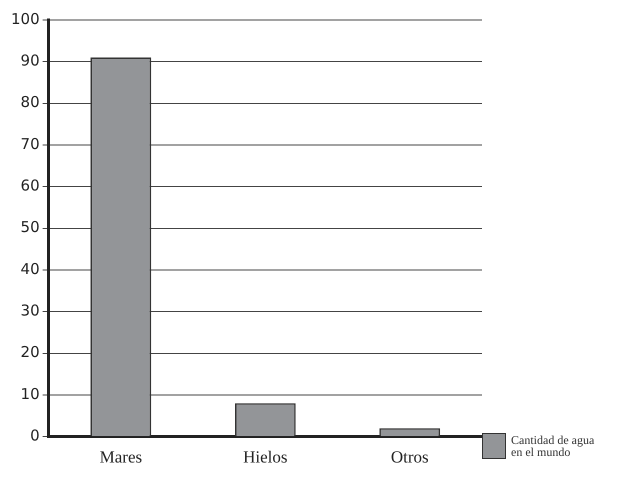 The width and height of the screenshot is (640, 479). What do you see at coordinates (30, 185) in the screenshot?
I see `y-tick-label: 60` at bounding box center [30, 185].